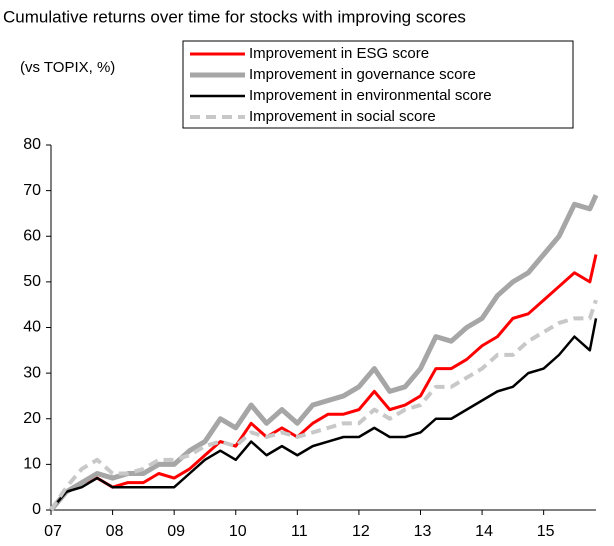 The image size is (614, 546). What do you see at coordinates (32, 235) in the screenshot?
I see `y-tick-label: 60` at bounding box center [32, 235].